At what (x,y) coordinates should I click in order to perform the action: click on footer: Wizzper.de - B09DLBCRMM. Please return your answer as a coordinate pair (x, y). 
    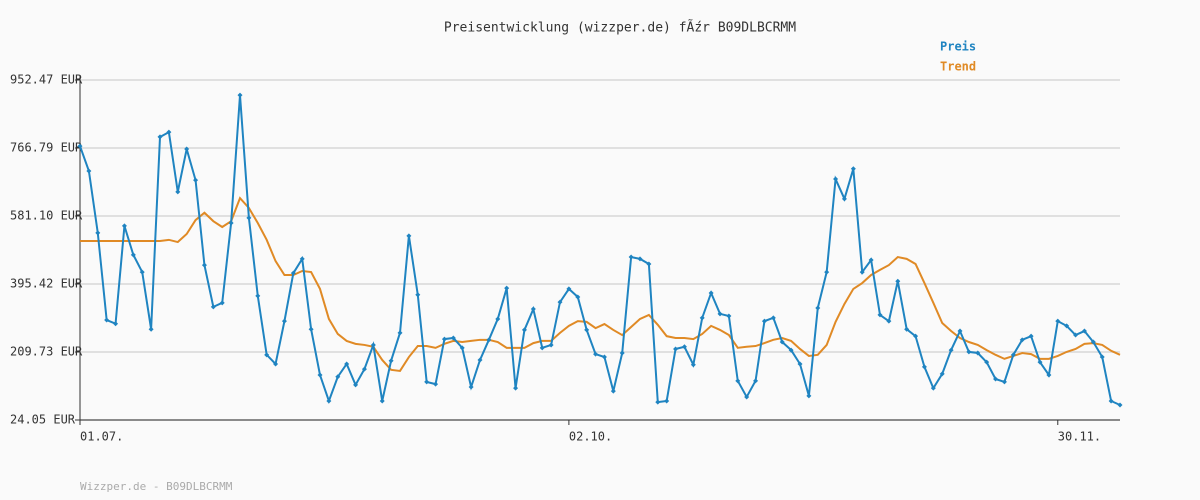
    Looking at the image, I should click on (156, 486).